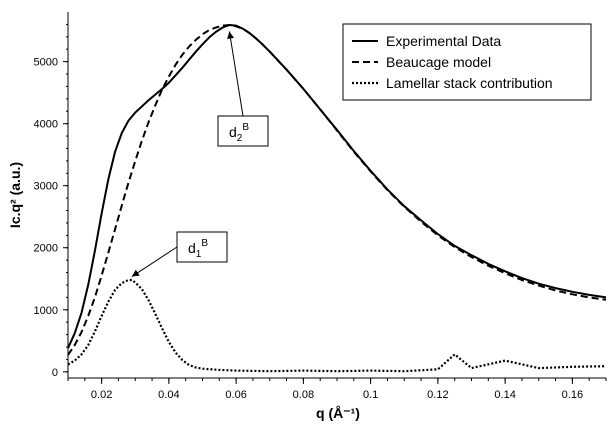  What do you see at coordinates (235, 395) in the screenshot?
I see `x-tick-label: 0.06` at bounding box center [235, 395].